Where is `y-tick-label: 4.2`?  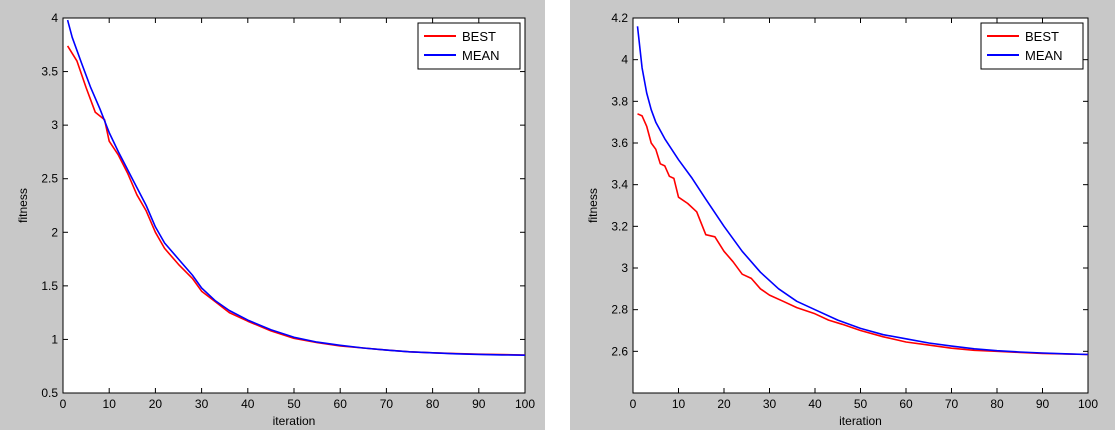
y-tick-label: 4.2 is located at coordinates (619, 18).